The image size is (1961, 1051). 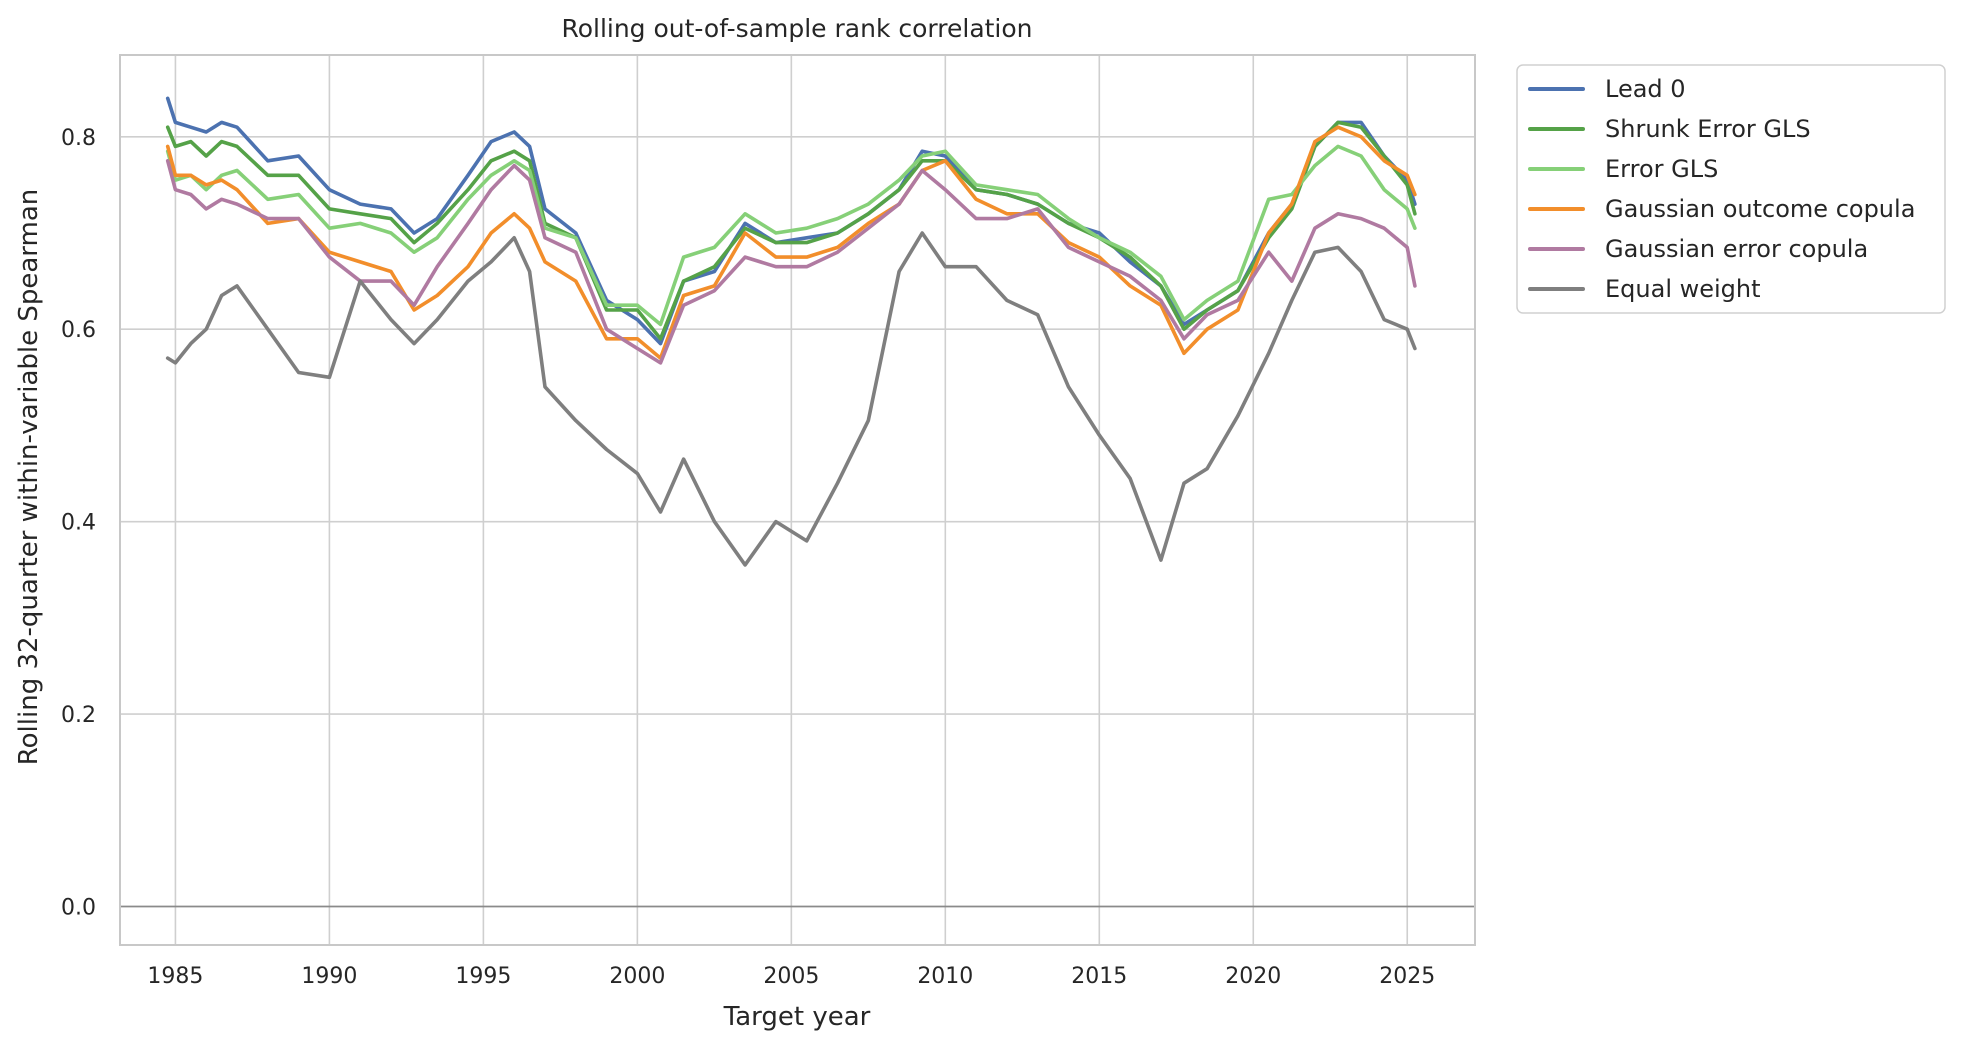 I want to click on y-tick-labels: 0.0 0.2 0.4 0.6 0.8, so click(x=78, y=523).